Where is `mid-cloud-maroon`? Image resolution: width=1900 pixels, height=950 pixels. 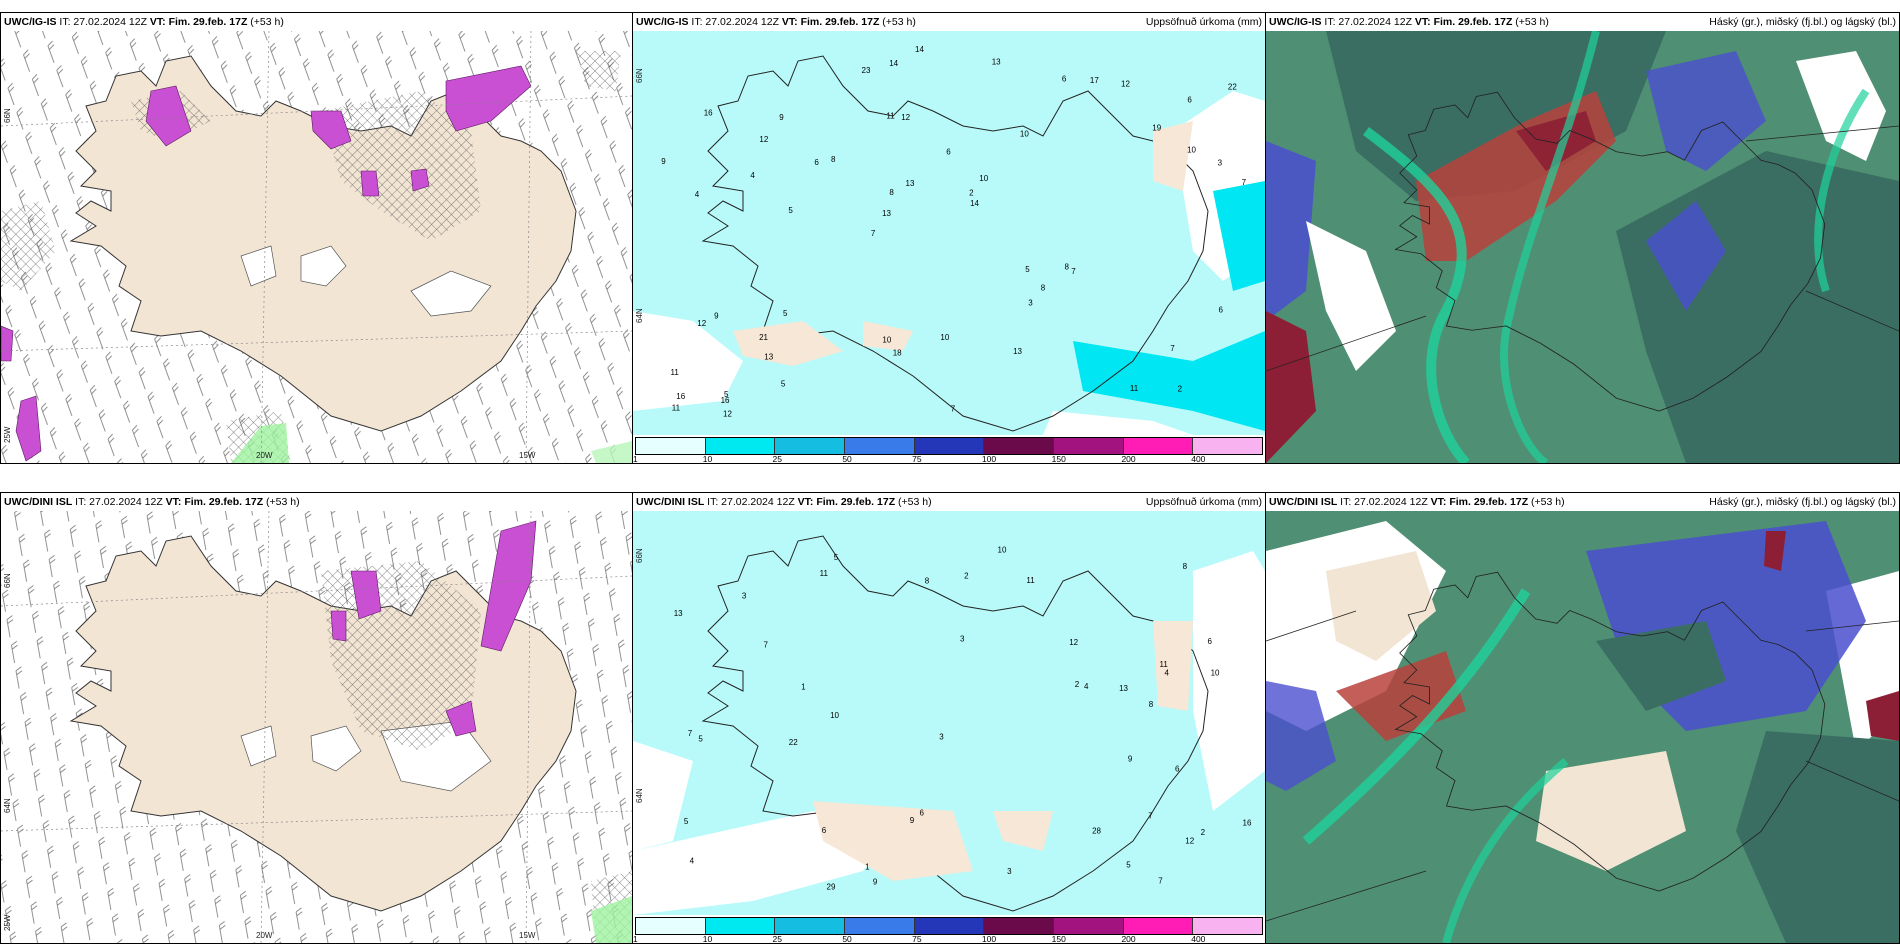 mid-cloud-maroon is located at coordinates (1291, 387).